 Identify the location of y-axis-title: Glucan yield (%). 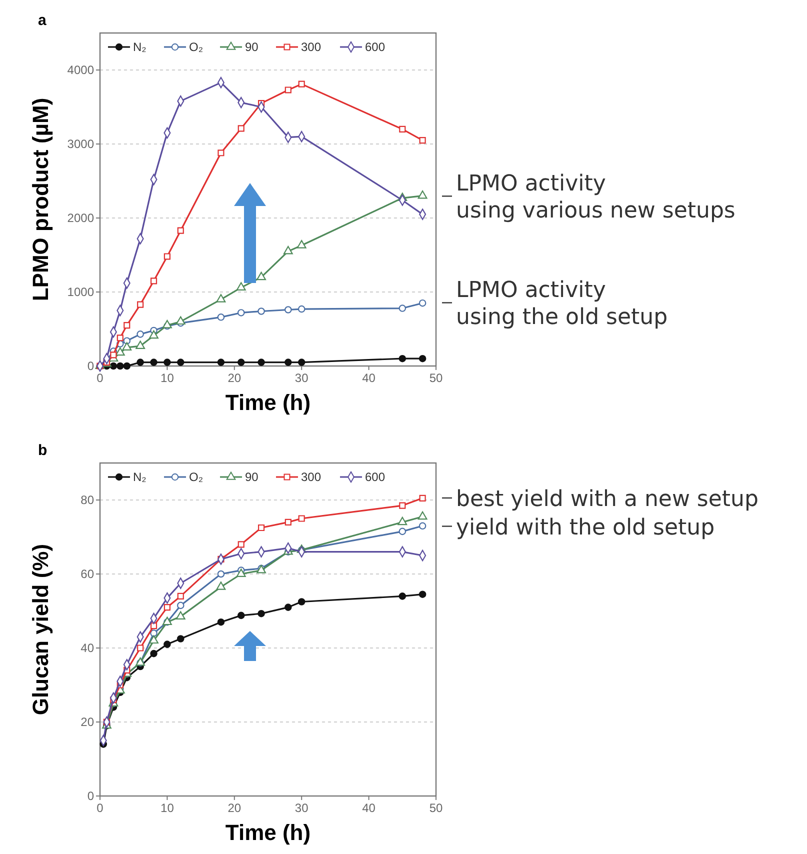
(40, 630).